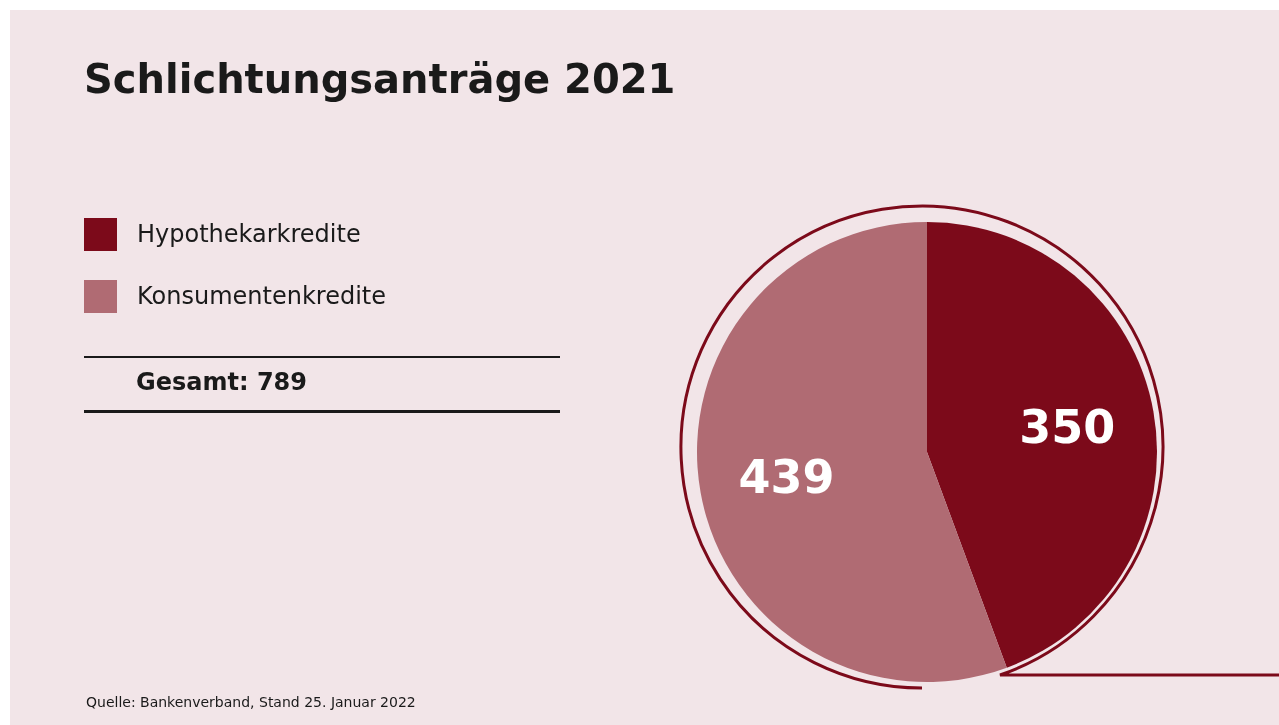 This screenshot has width=1279, height=725. Describe the element at coordinates (1067, 426) in the screenshot. I see `data-label: 350` at that location.